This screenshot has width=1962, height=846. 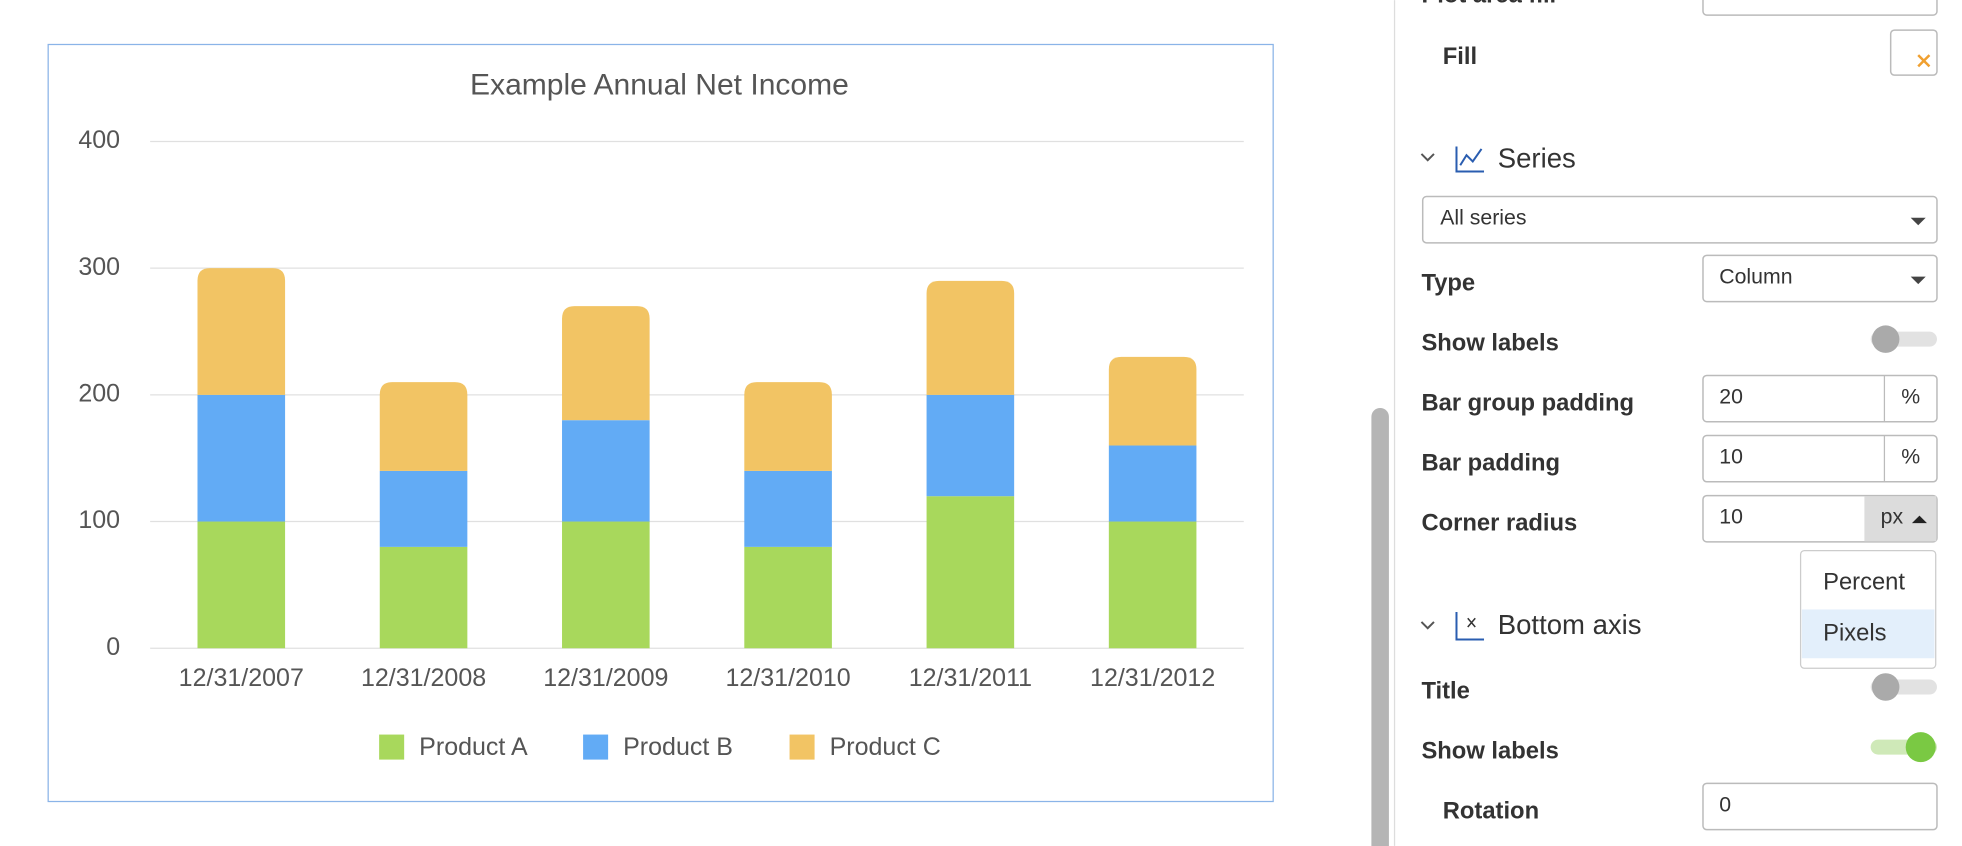 What do you see at coordinates (1152, 678) in the screenshot?
I see `x-tick-label: 12/31/2012` at bounding box center [1152, 678].